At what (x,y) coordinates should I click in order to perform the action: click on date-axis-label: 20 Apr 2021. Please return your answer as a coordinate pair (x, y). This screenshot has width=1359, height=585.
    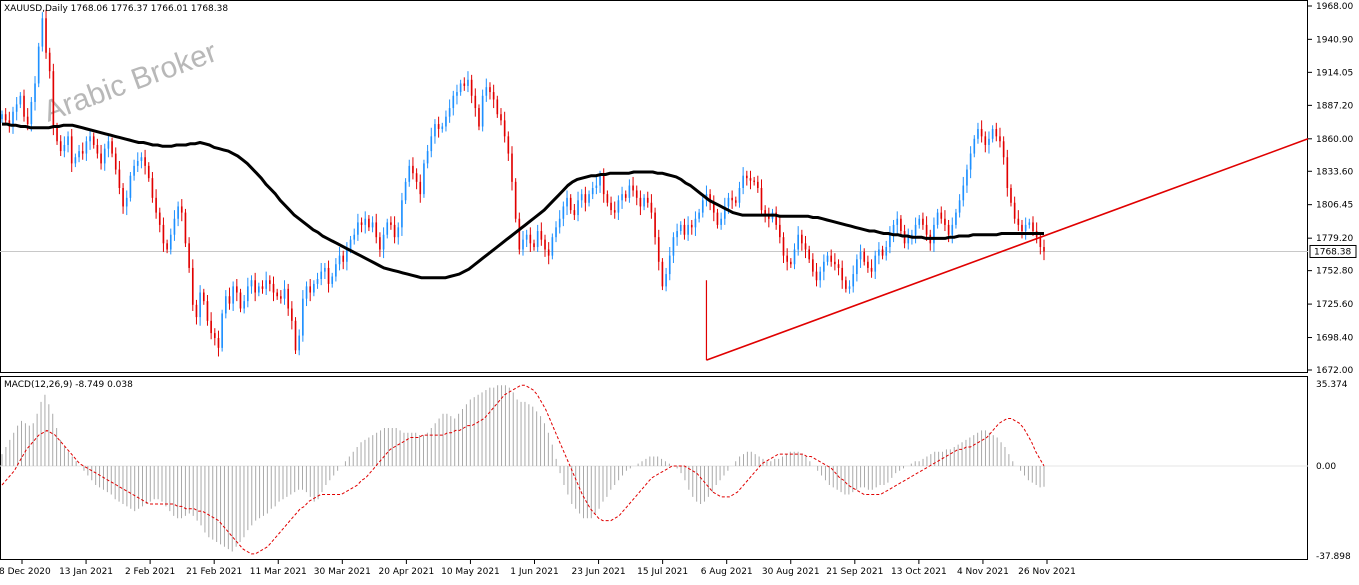
    Looking at the image, I should click on (407, 572).